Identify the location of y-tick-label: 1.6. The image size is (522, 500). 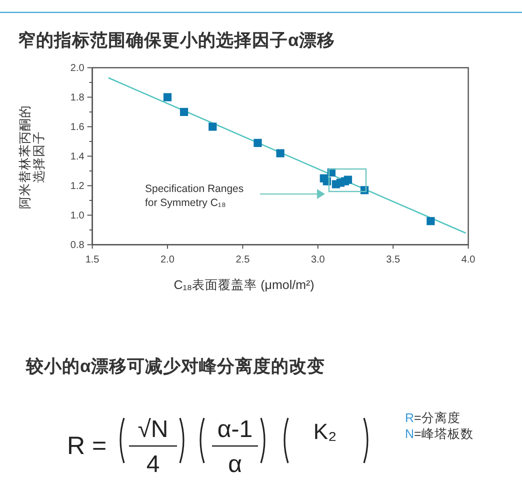
(77, 127).